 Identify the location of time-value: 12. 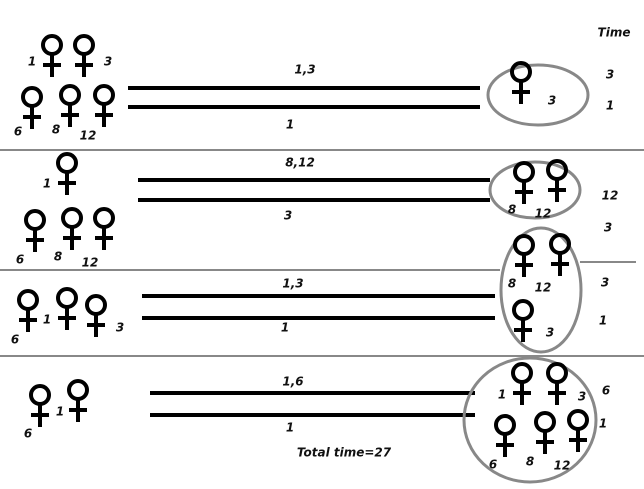
(610, 196).